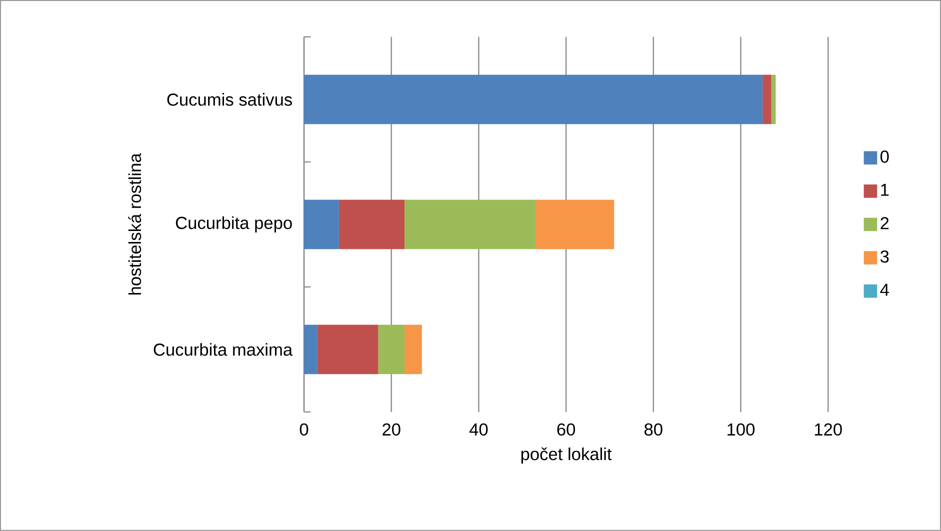  I want to click on x-tick-label: 0, so click(304, 429).